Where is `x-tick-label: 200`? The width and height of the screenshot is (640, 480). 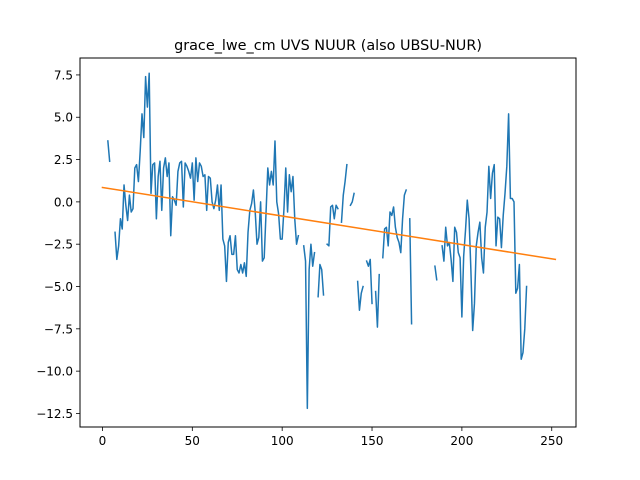 x-tick-label: 200 is located at coordinates (461, 441).